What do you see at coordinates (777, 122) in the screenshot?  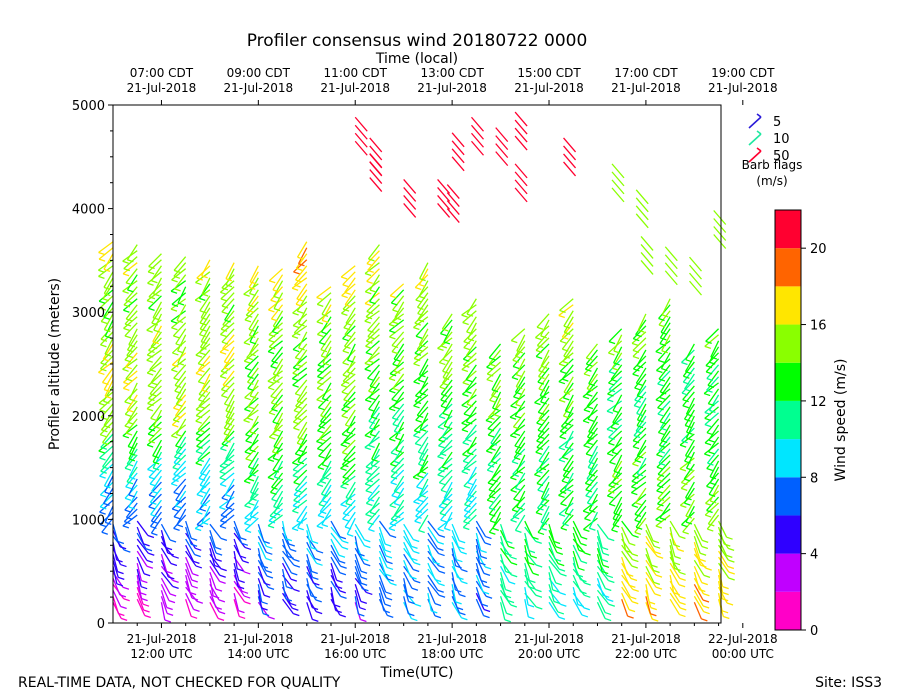 I see `legend-label: 5` at bounding box center [777, 122].